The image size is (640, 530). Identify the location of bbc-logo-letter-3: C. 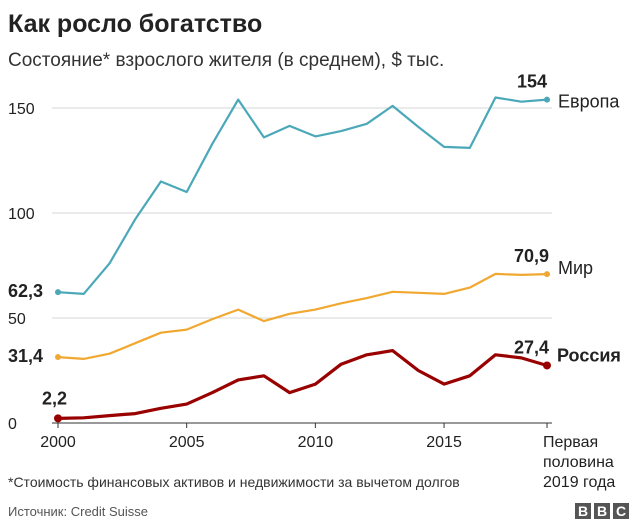
(621, 511).